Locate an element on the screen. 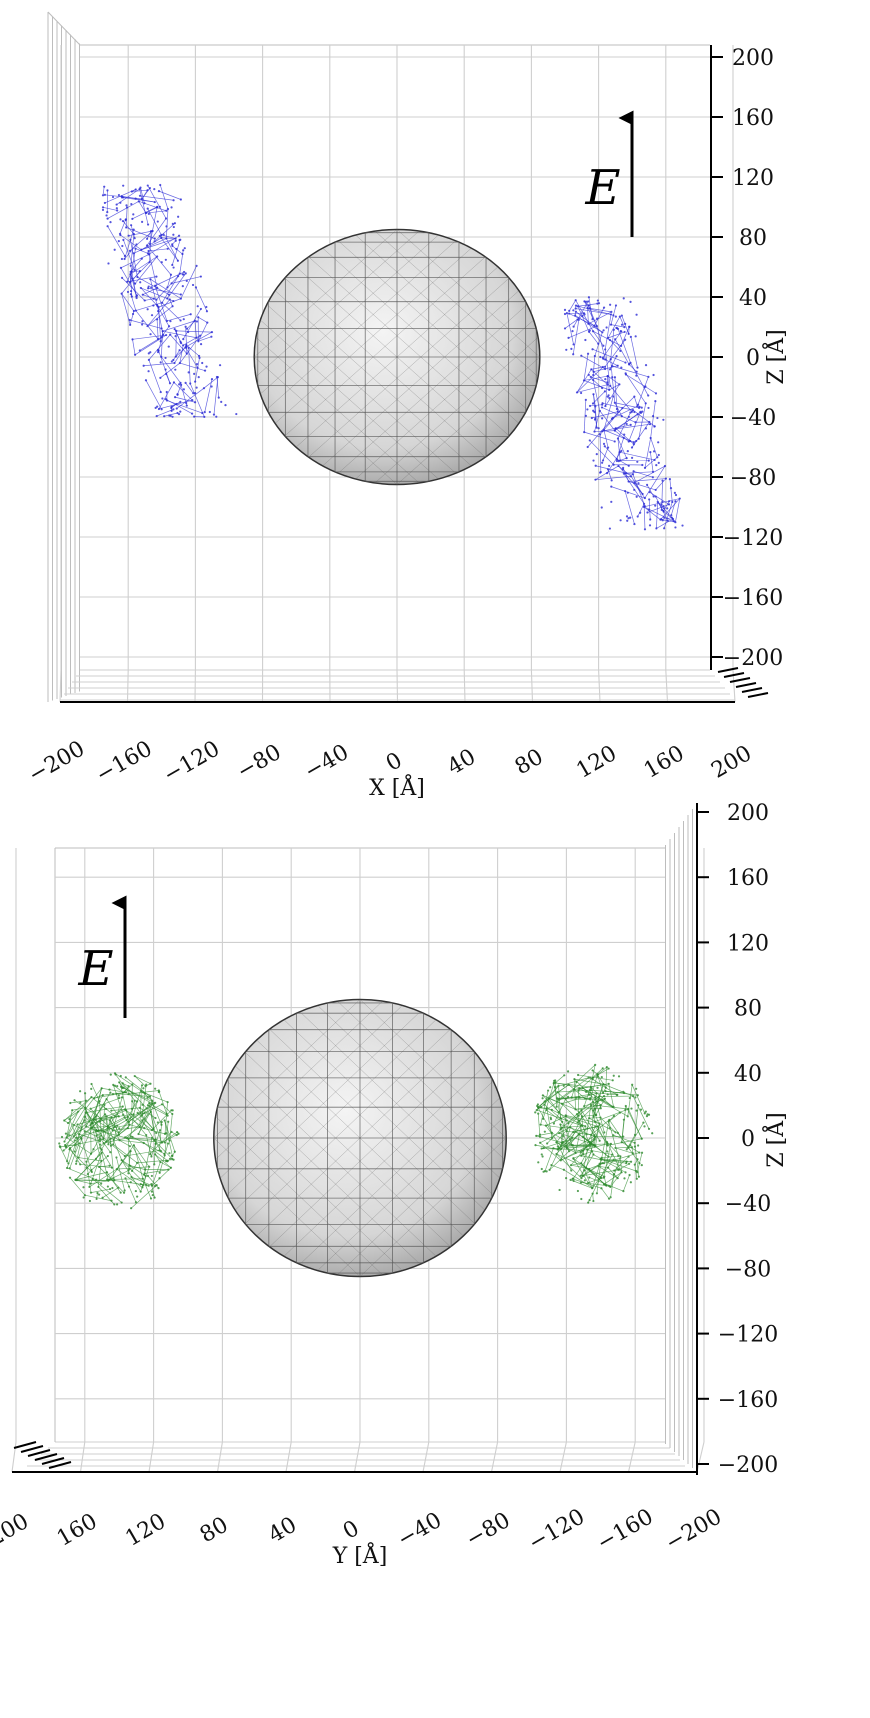 The height and width of the screenshot is (1718, 870). x-tick-label: 160 is located at coordinates (664, 762).